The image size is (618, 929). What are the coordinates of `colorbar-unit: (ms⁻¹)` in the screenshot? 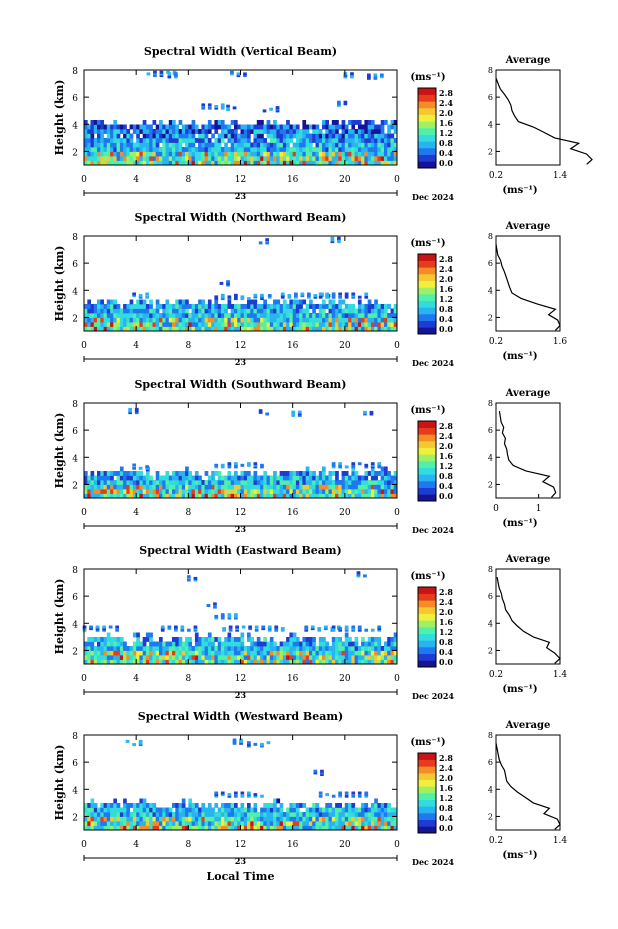 It's located at (427, 243).